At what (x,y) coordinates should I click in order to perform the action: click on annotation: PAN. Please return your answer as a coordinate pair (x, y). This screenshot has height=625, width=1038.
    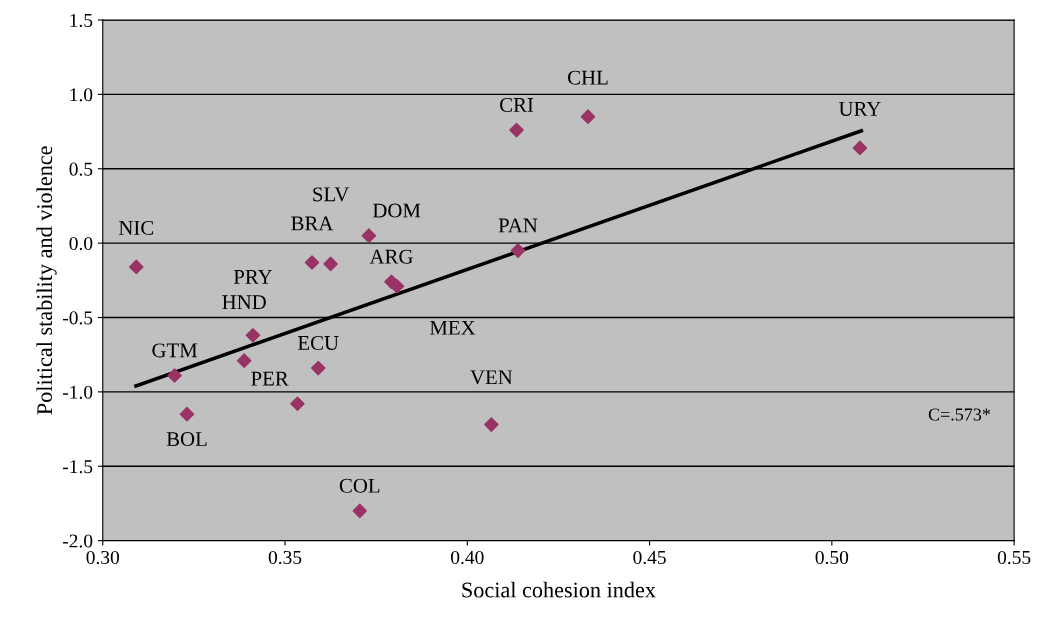
    Looking at the image, I should click on (518, 225).